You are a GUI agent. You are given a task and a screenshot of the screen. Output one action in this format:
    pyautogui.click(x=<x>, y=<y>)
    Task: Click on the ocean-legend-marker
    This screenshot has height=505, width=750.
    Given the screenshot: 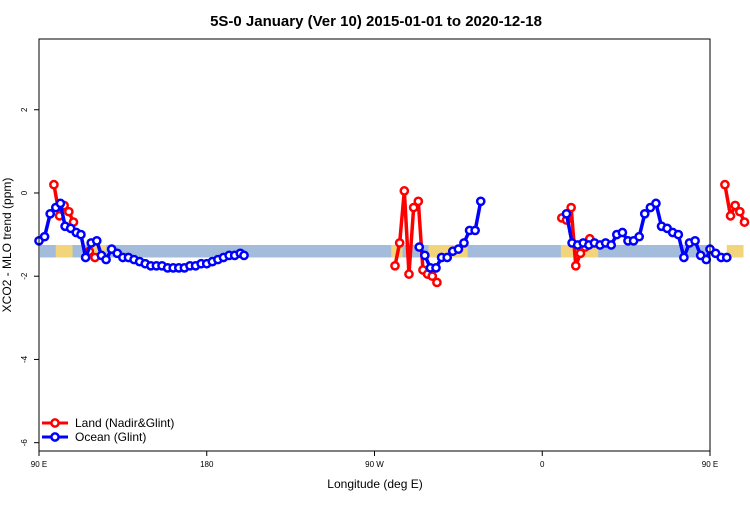 What is the action you would take?
    pyautogui.click(x=55, y=437)
    